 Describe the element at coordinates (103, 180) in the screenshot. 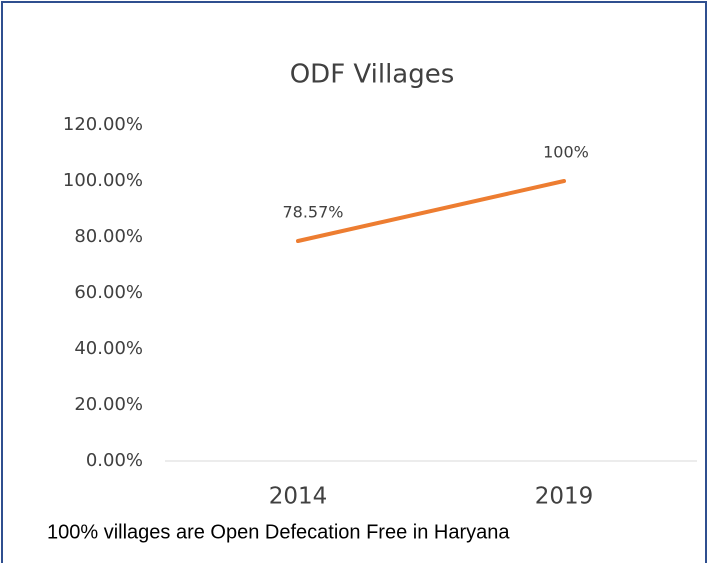

I see `y-tick-label: 100.00%` at that location.